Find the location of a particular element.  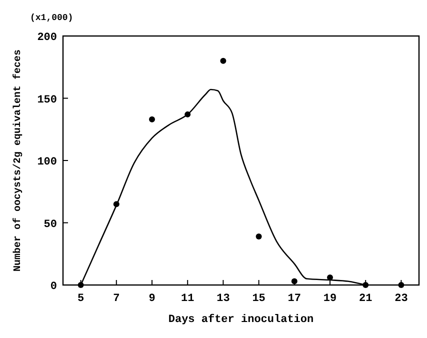

x-tick-label: 23 is located at coordinates (401, 299).